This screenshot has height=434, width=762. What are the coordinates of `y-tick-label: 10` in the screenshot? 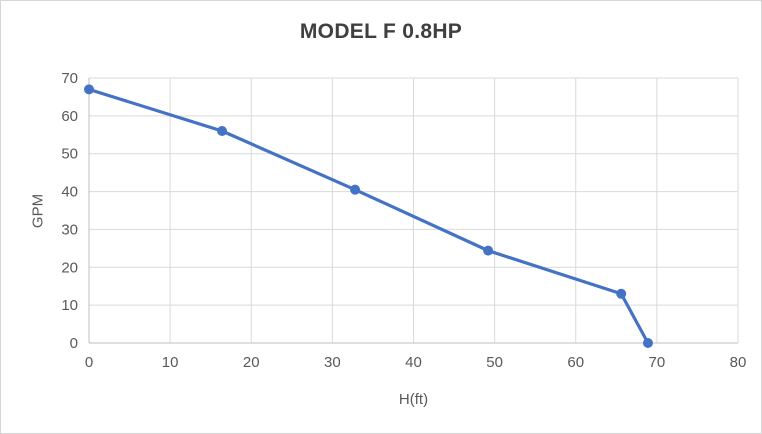 It's located at (69, 305).